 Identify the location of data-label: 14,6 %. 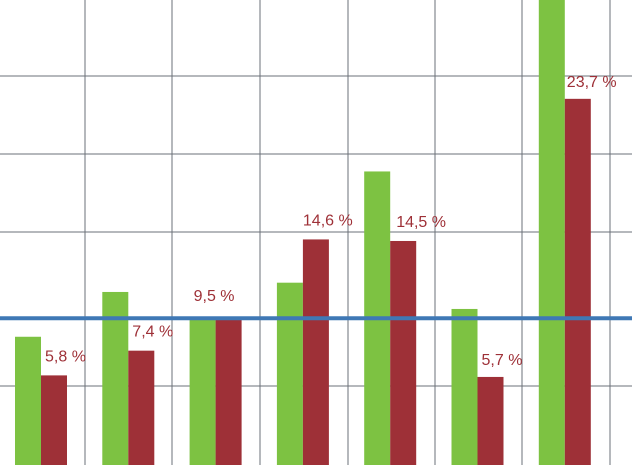
(328, 220).